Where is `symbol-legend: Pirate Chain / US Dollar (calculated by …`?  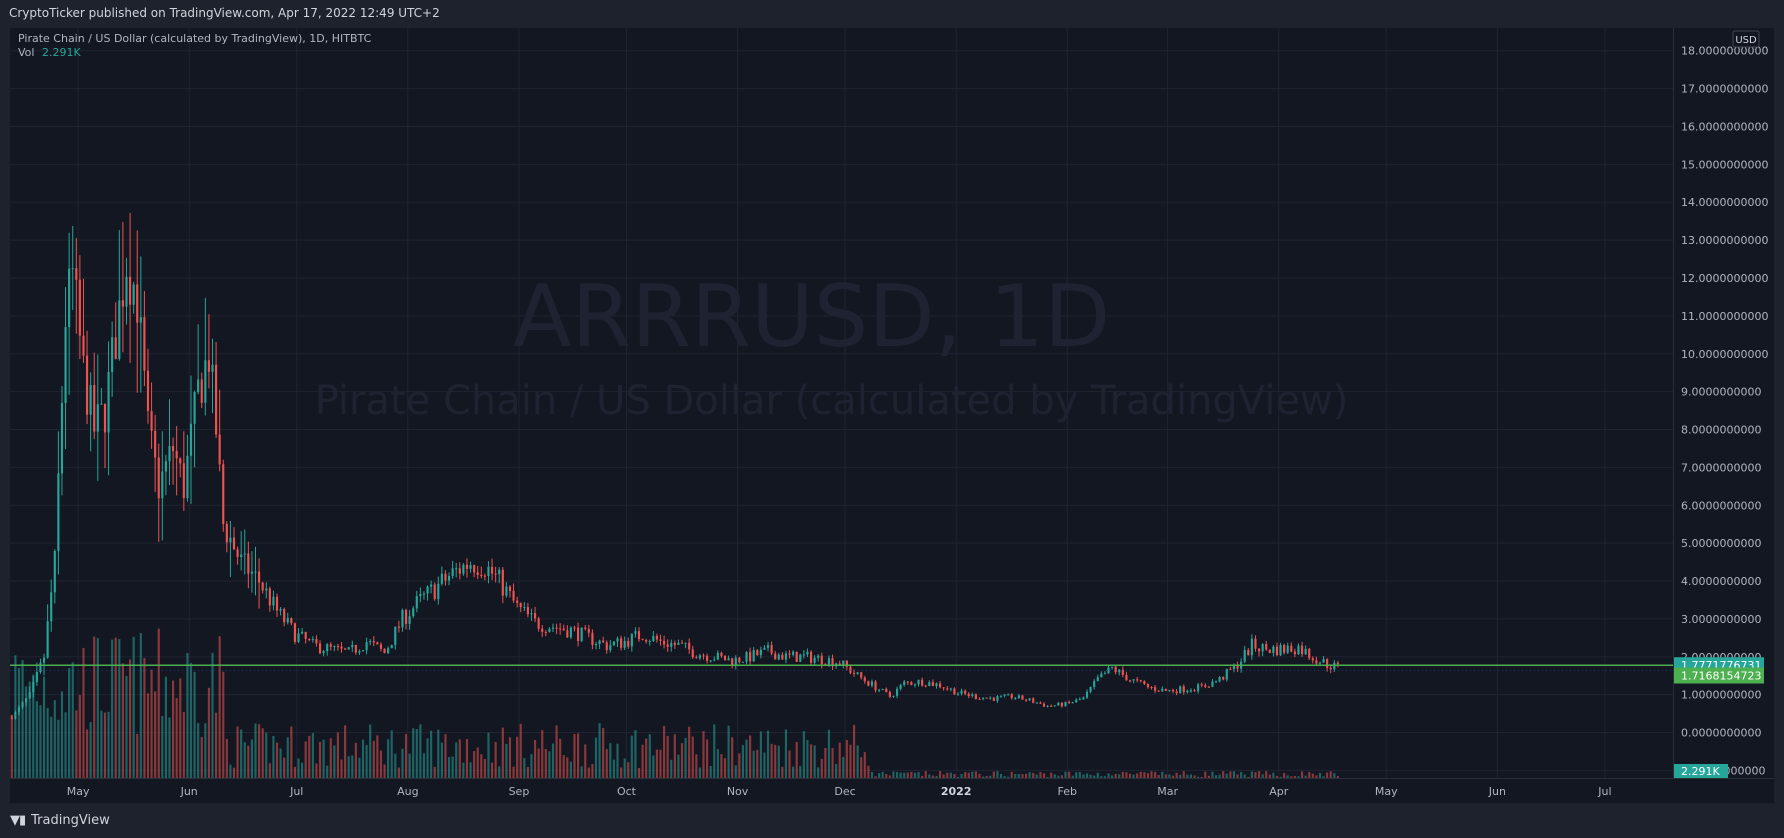 symbol-legend: Pirate Chain / US Dollar (calculated by … is located at coordinates (194, 38).